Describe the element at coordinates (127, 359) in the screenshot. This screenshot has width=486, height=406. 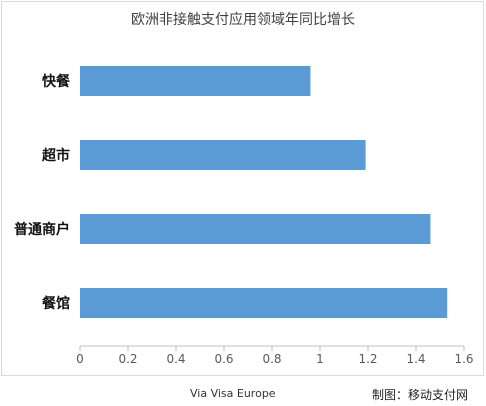
I see `x-tick-label-1: 0.2` at that location.